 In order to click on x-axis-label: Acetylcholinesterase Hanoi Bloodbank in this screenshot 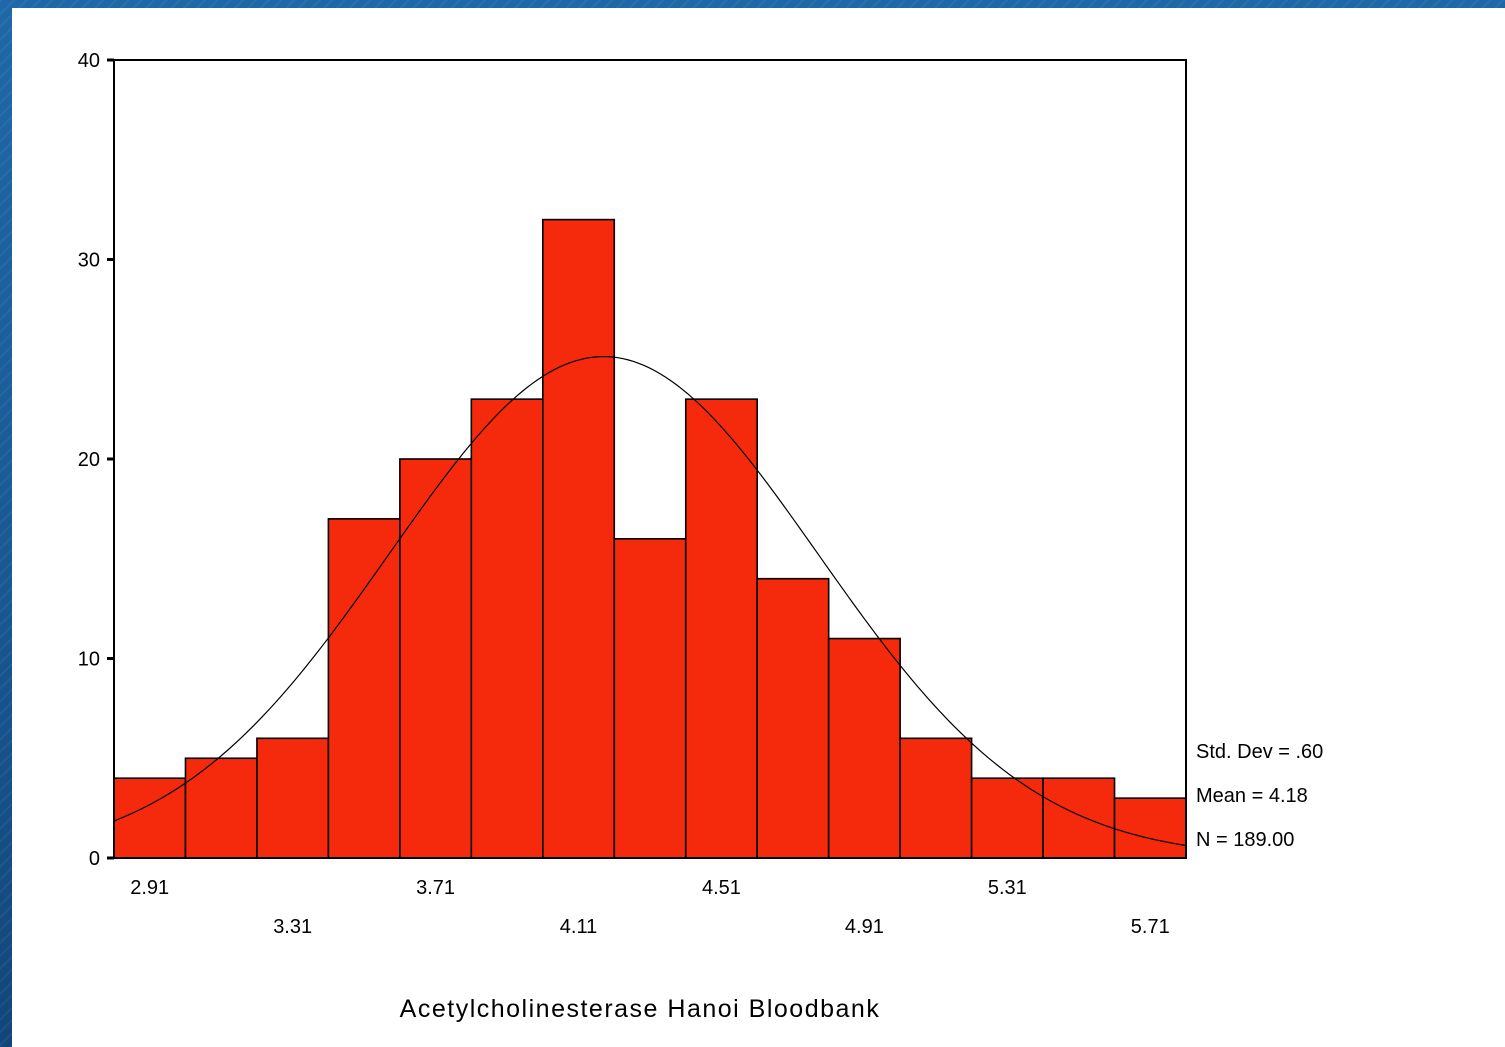, I will do `click(640, 1009)`.